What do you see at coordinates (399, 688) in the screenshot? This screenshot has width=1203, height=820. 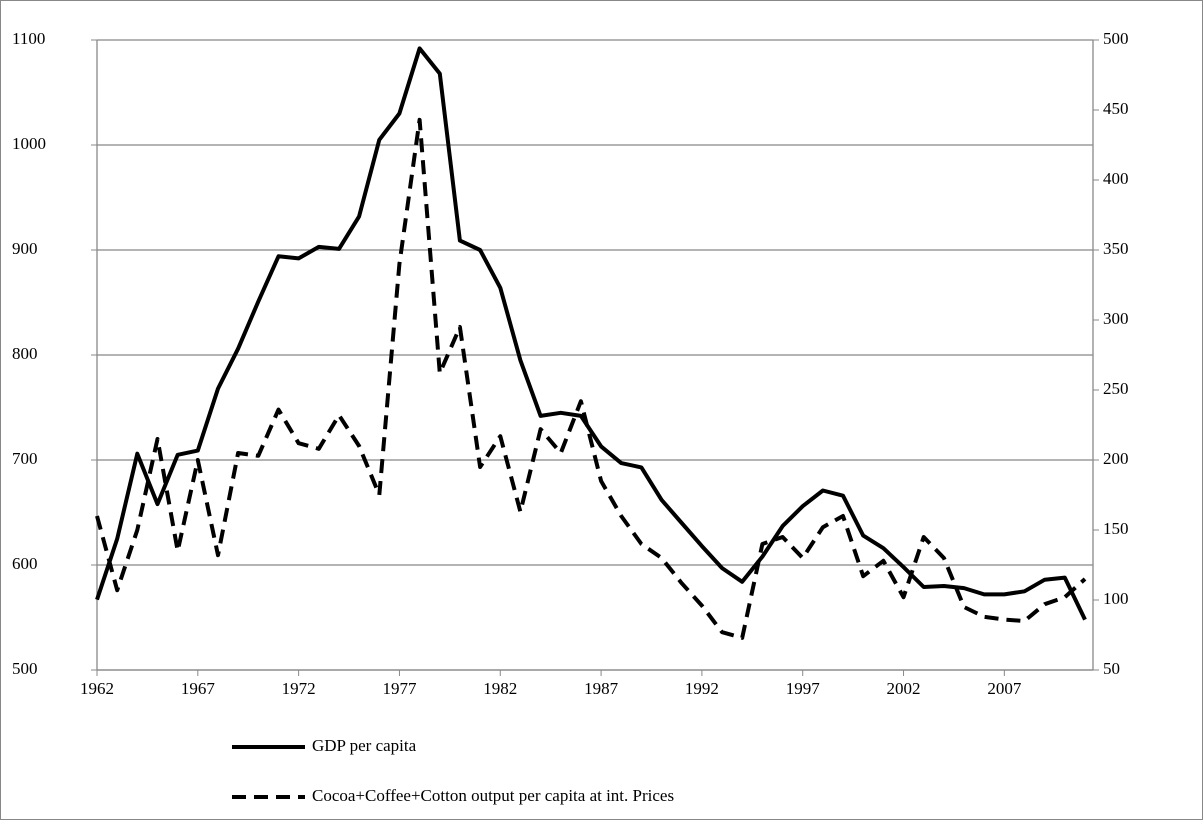 I see `x-tick-label: 1977` at bounding box center [399, 688].